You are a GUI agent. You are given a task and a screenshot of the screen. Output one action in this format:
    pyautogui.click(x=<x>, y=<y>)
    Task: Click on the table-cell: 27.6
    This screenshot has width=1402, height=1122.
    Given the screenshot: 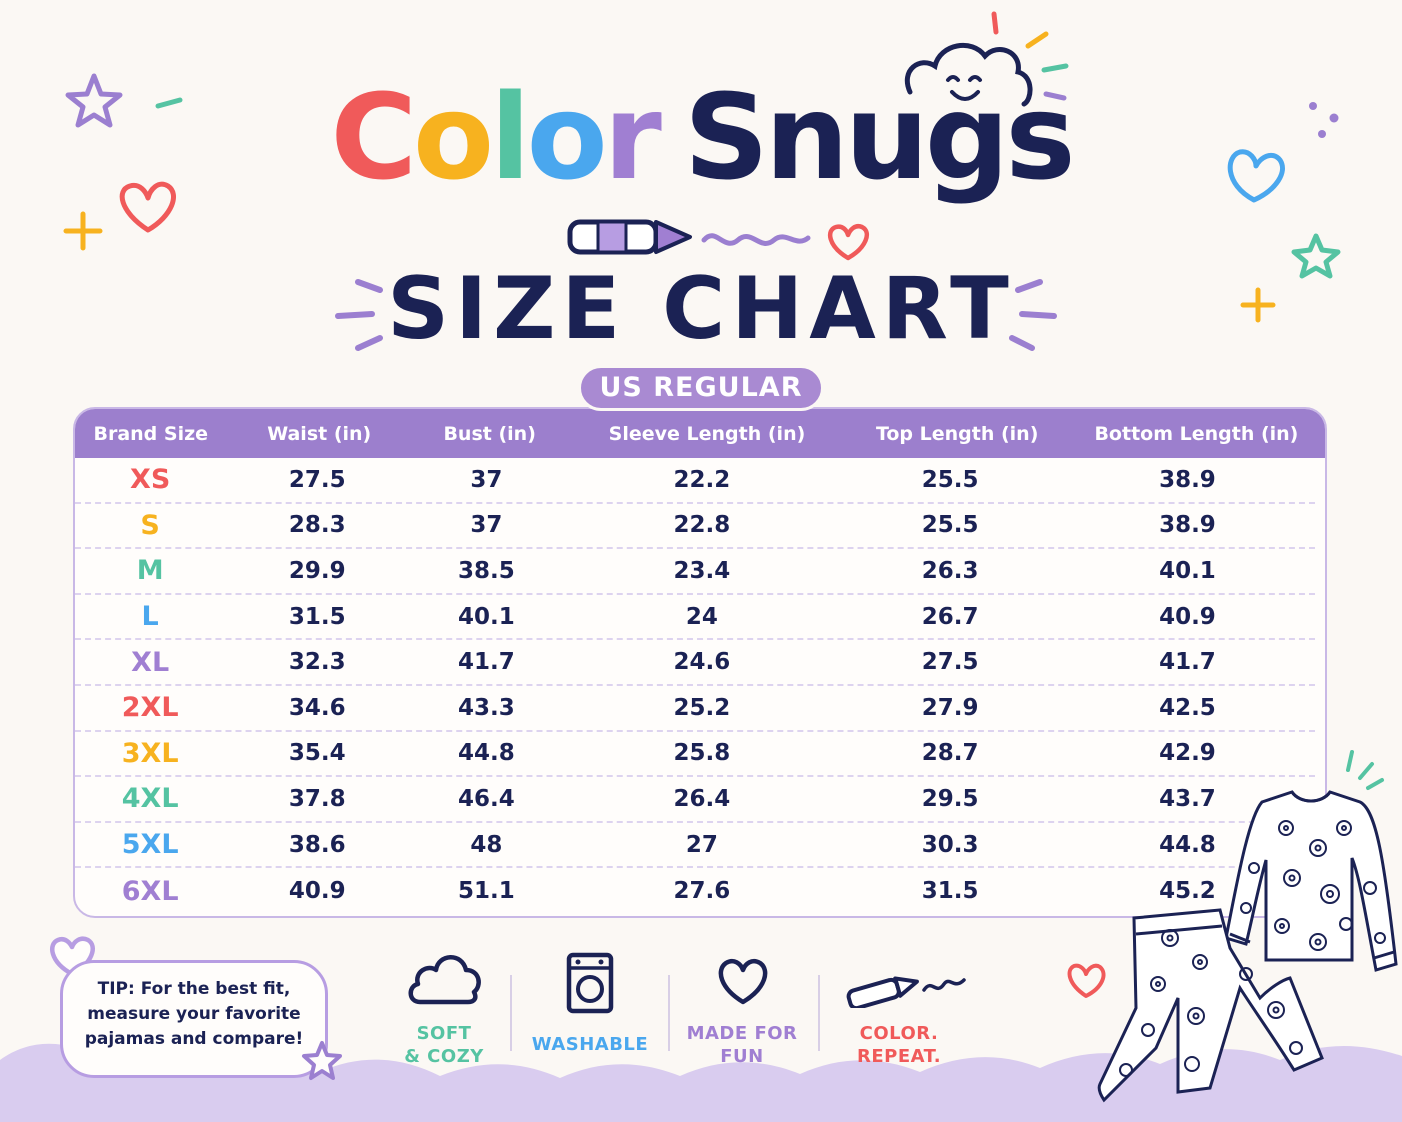 What is the action you would take?
    pyautogui.click(x=702, y=891)
    